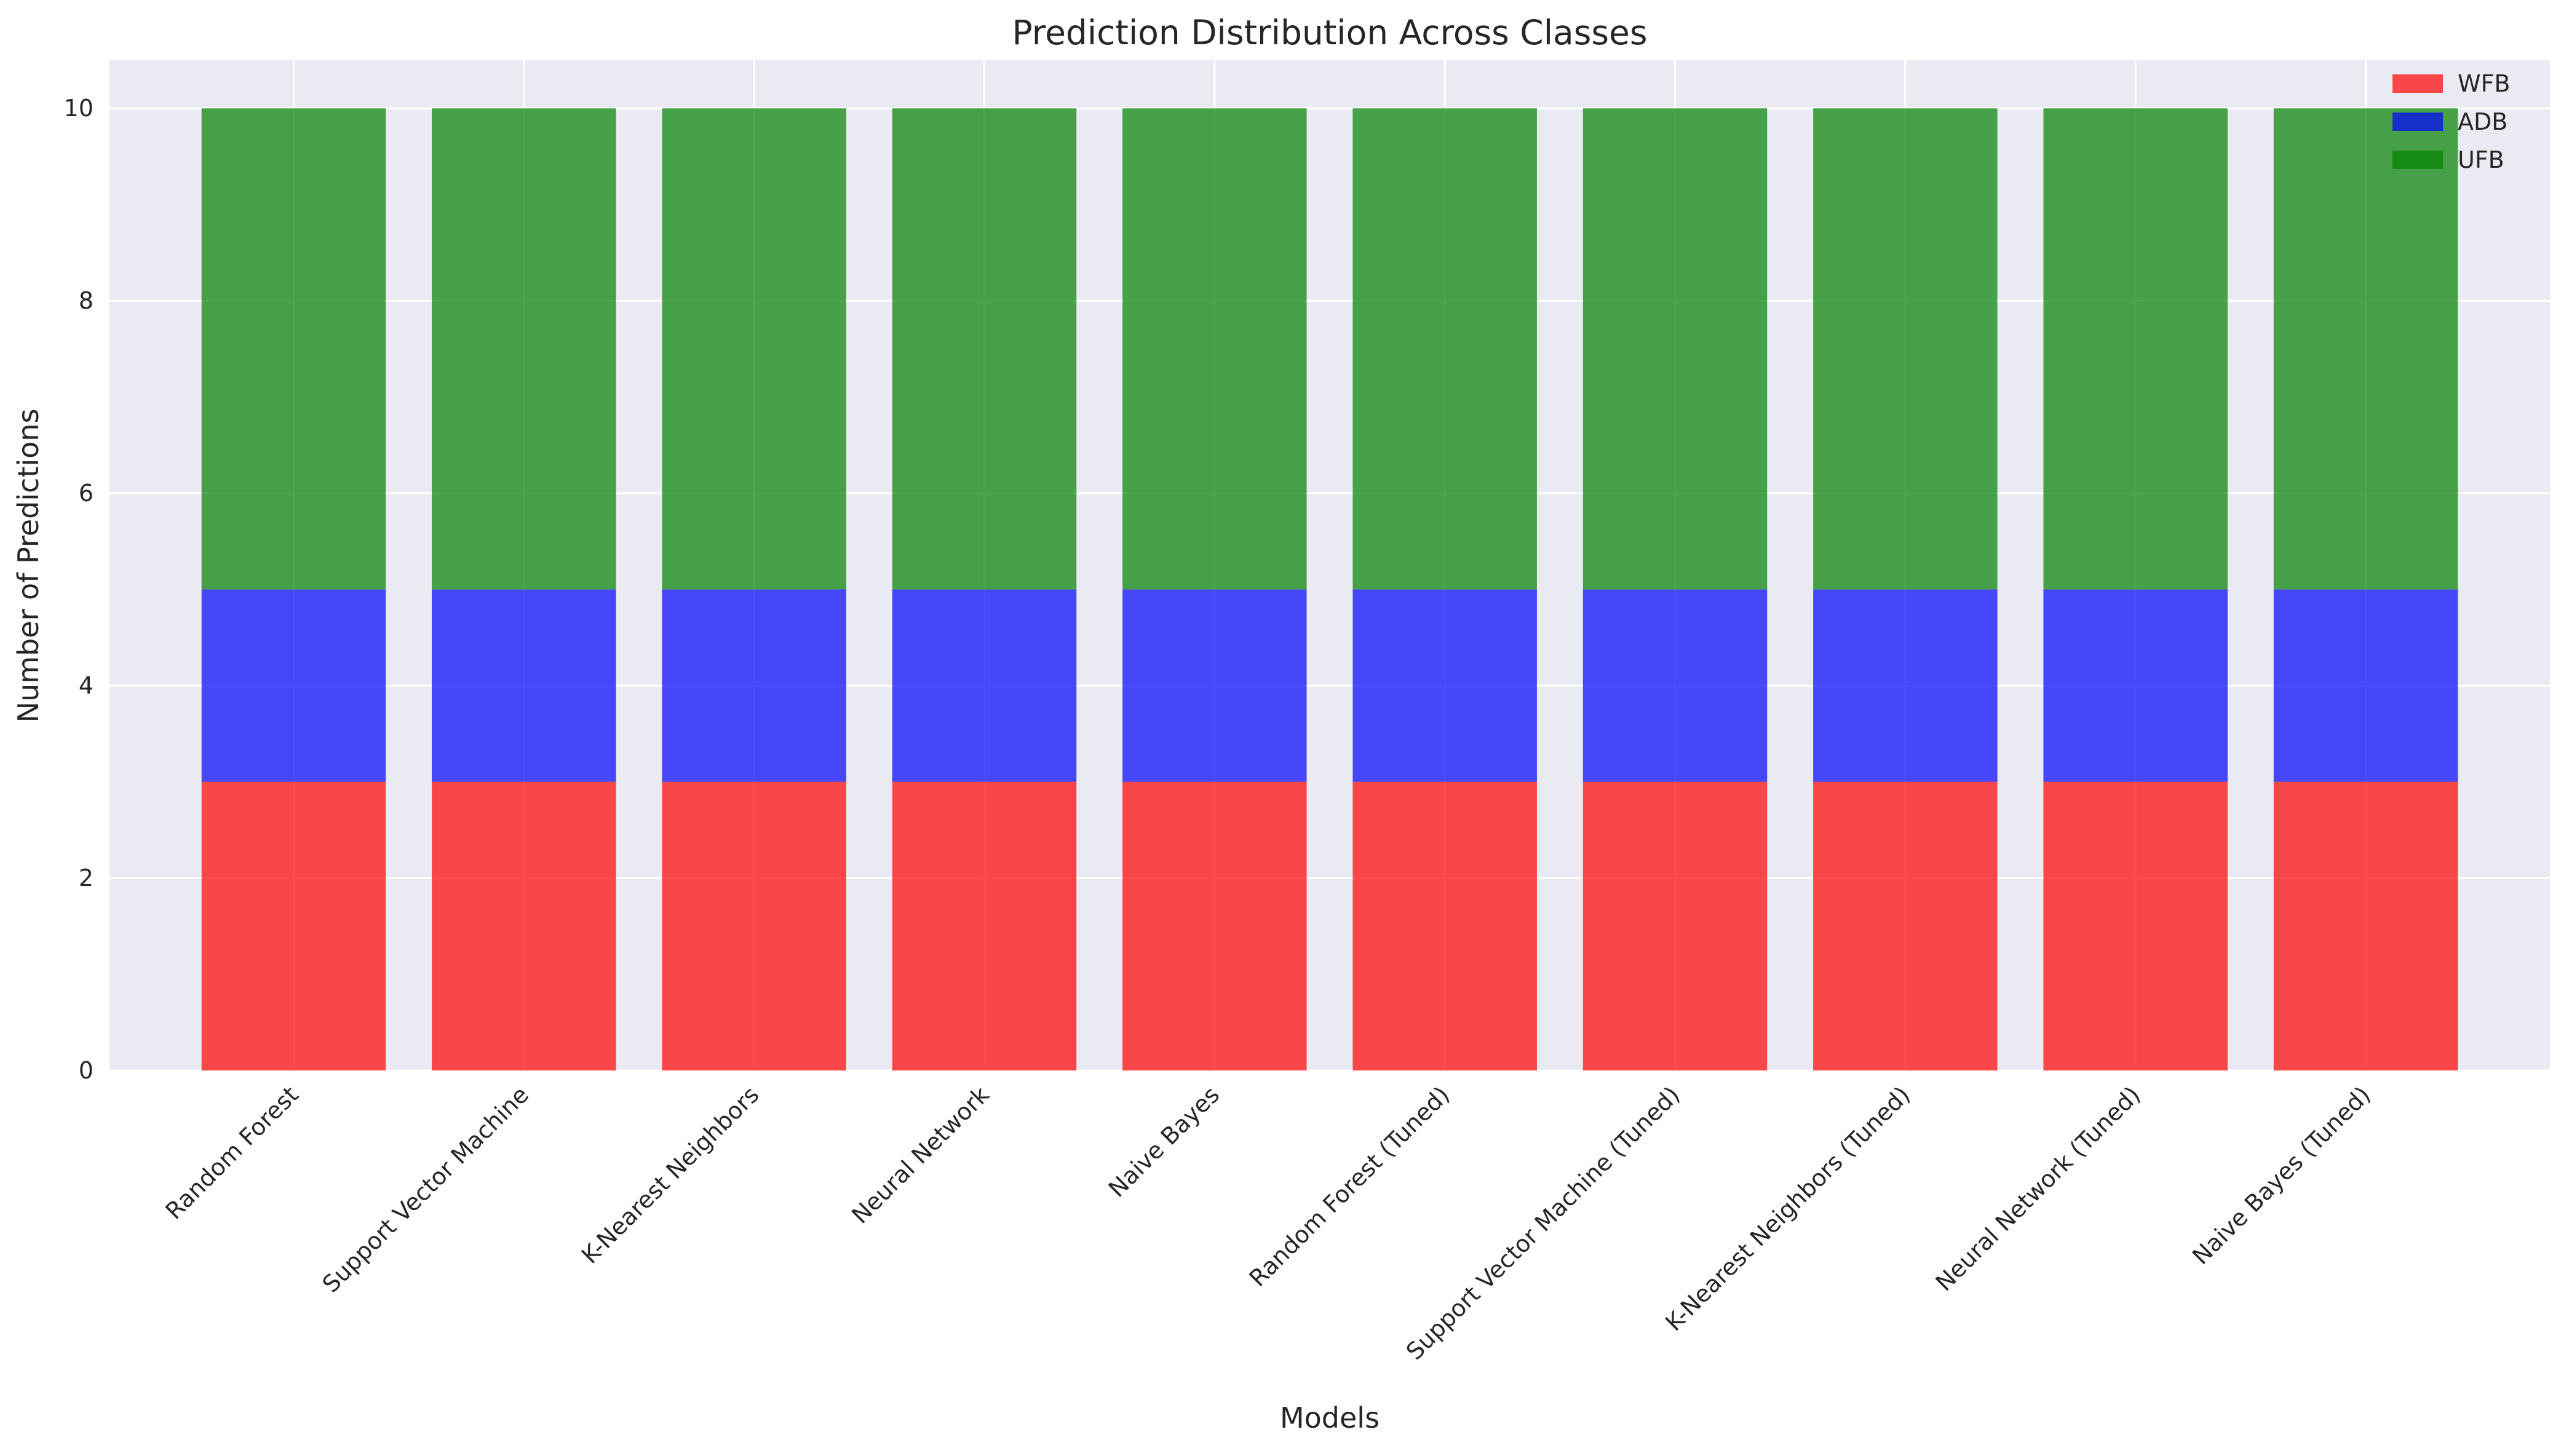  What do you see at coordinates (426, 1190) in the screenshot?
I see `x-tick-label: Support Vector Machine` at bounding box center [426, 1190].